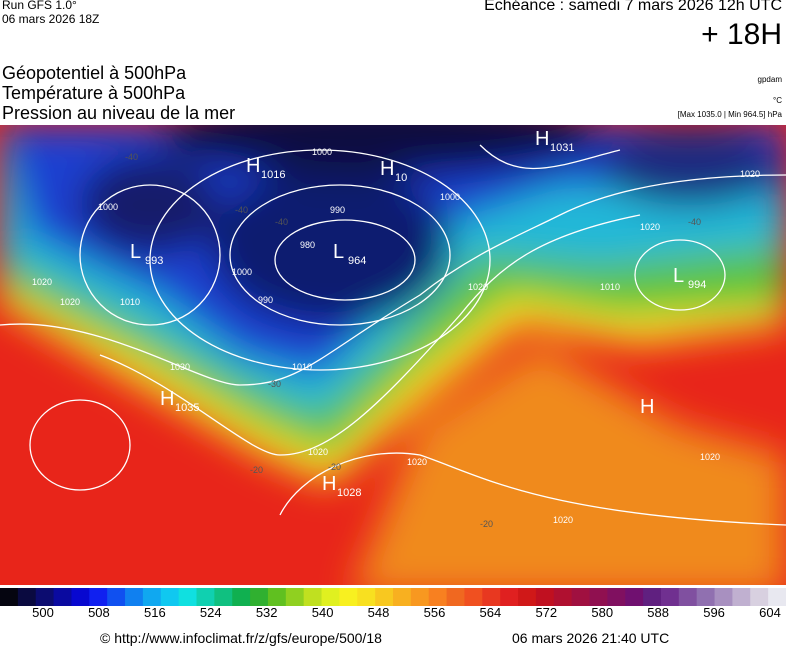 The width and height of the screenshot is (786, 648). I want to click on colorbar-label: 532, so click(267, 611).